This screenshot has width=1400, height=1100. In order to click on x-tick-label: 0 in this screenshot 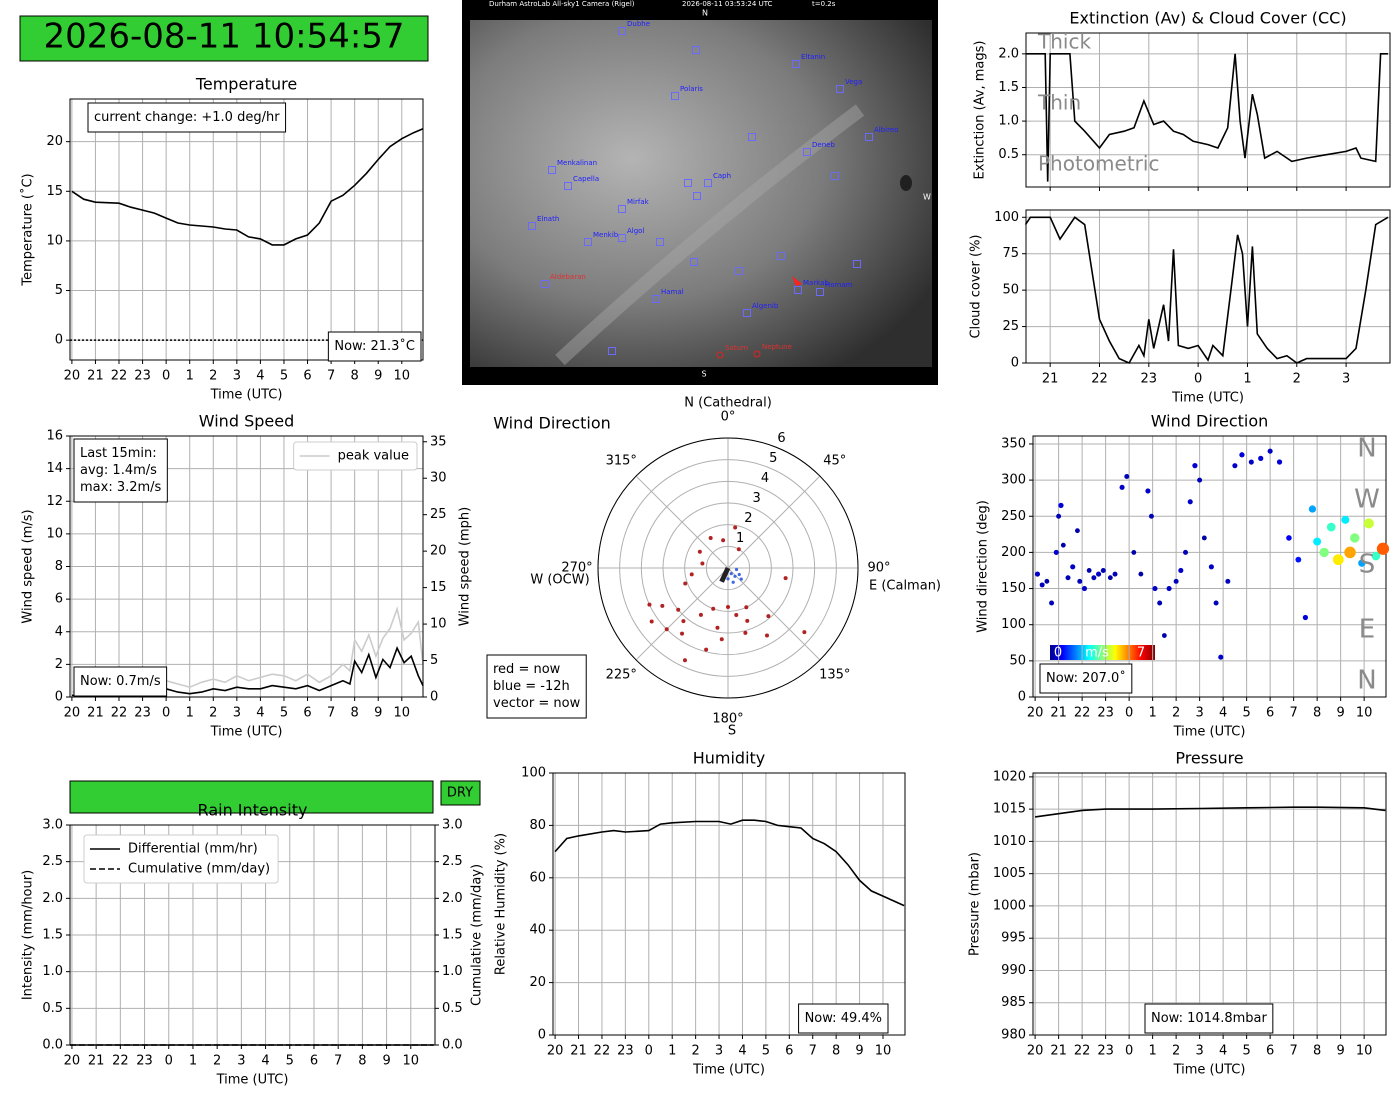, I will do `click(649, 1051)`.